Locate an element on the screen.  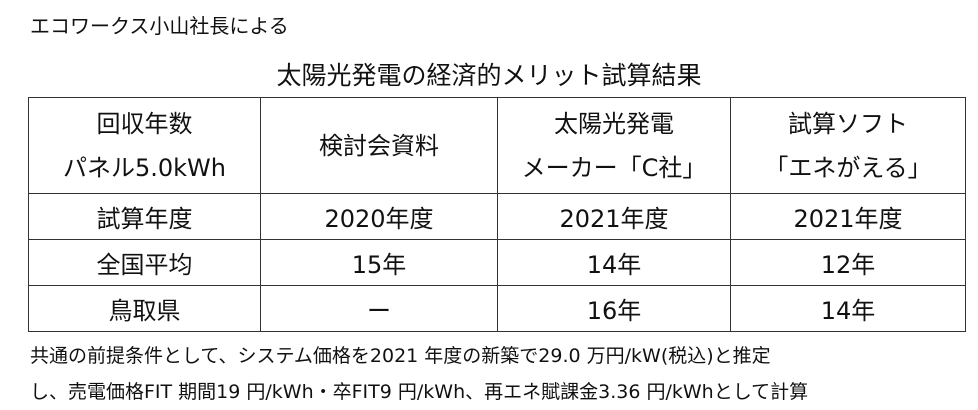
table-cell: 鳥取県 is located at coordinates (144, 308).